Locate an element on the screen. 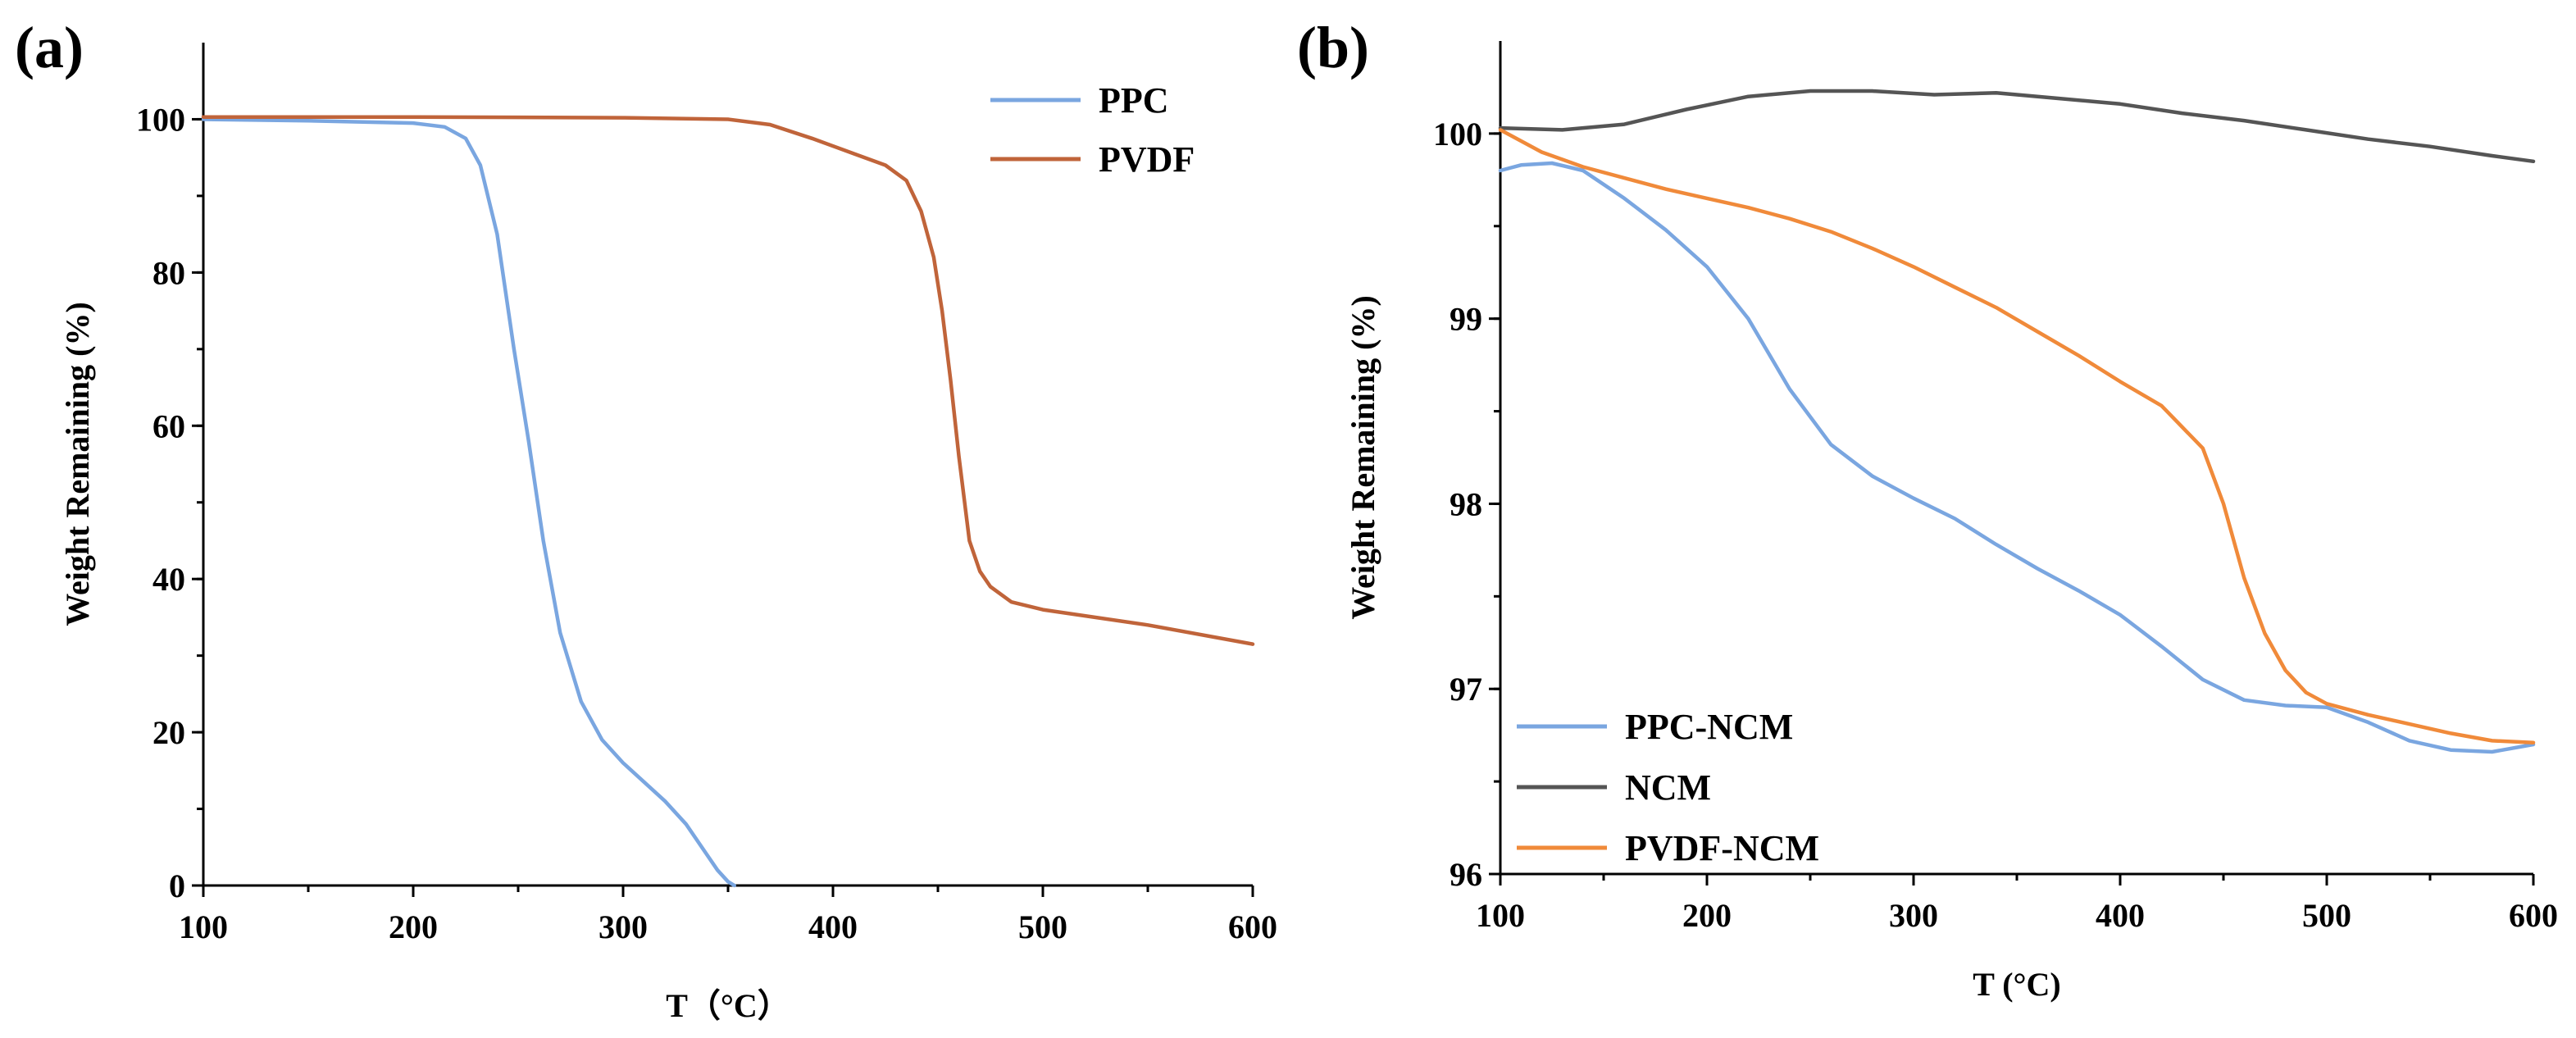 The width and height of the screenshot is (2576, 1038). y-tick-label: 20 is located at coordinates (168, 732).